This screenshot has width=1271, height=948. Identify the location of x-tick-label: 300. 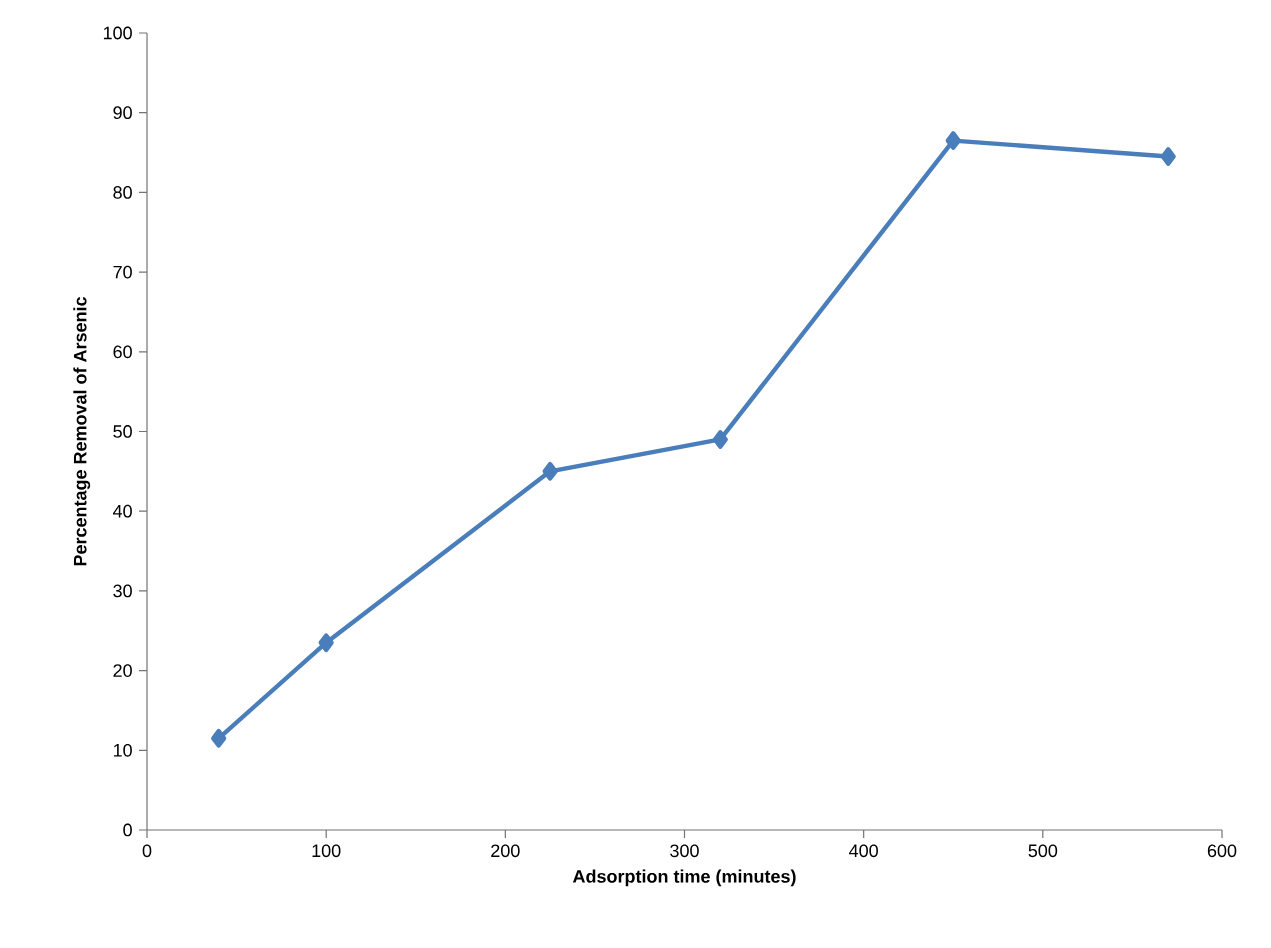
(684, 851).